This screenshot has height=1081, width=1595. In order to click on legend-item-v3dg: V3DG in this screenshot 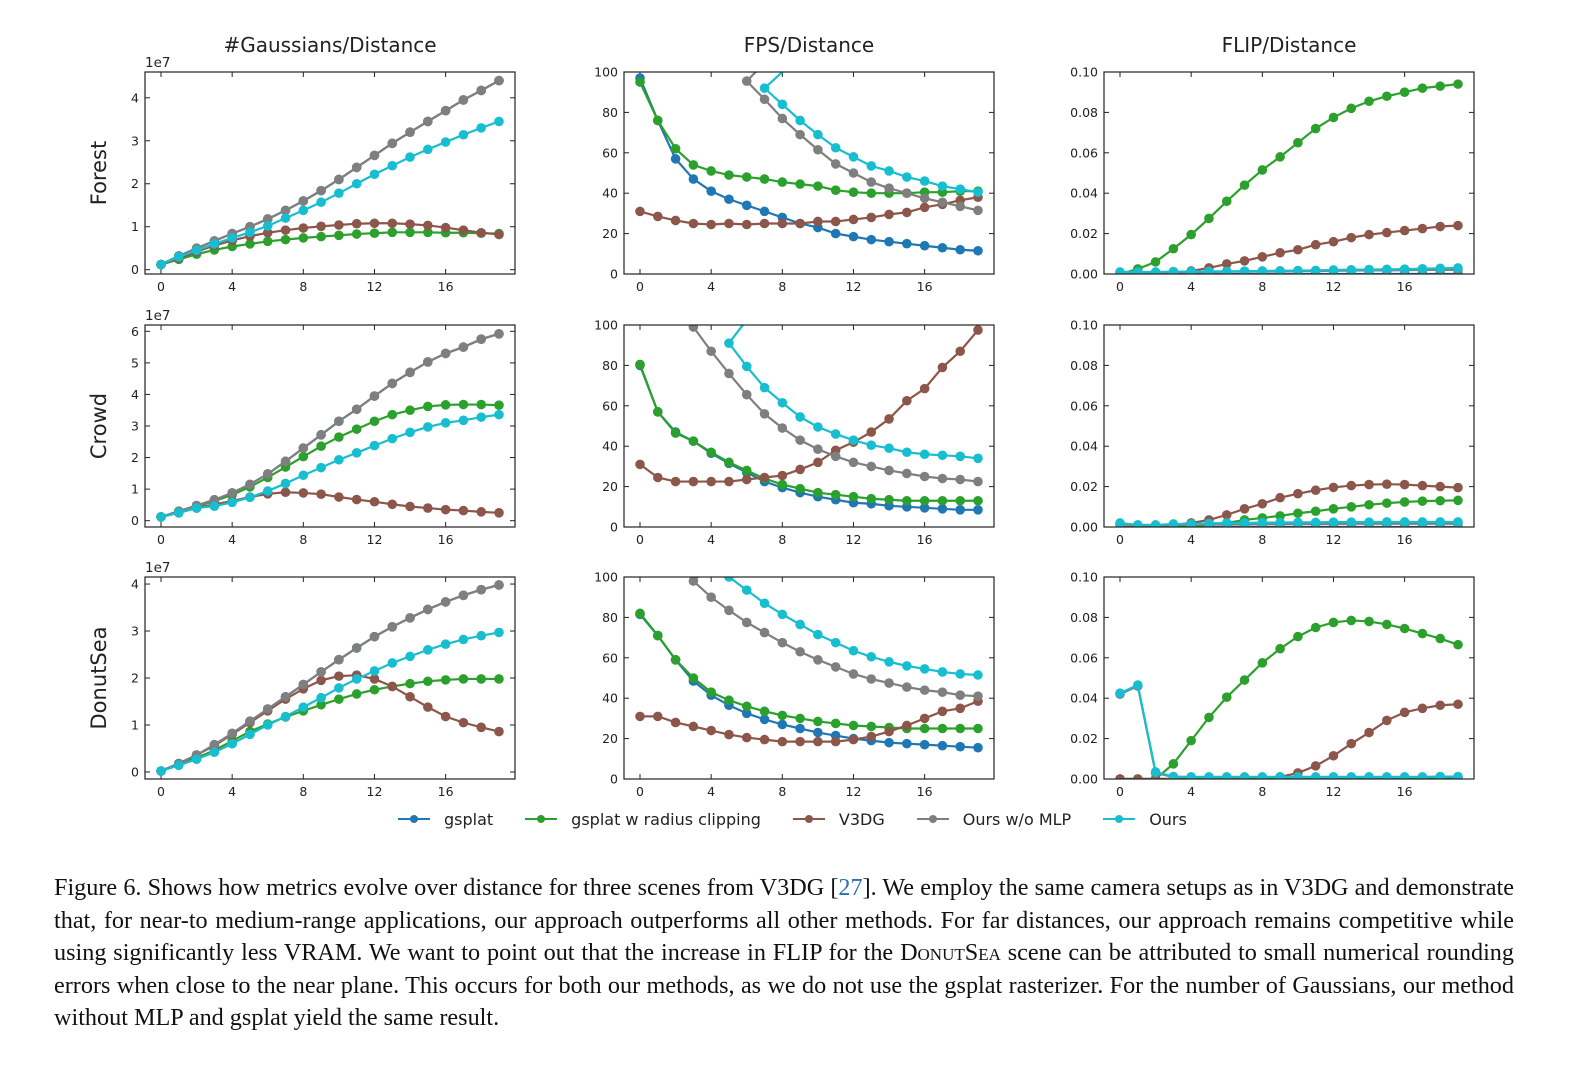, I will do `click(838, 819)`.